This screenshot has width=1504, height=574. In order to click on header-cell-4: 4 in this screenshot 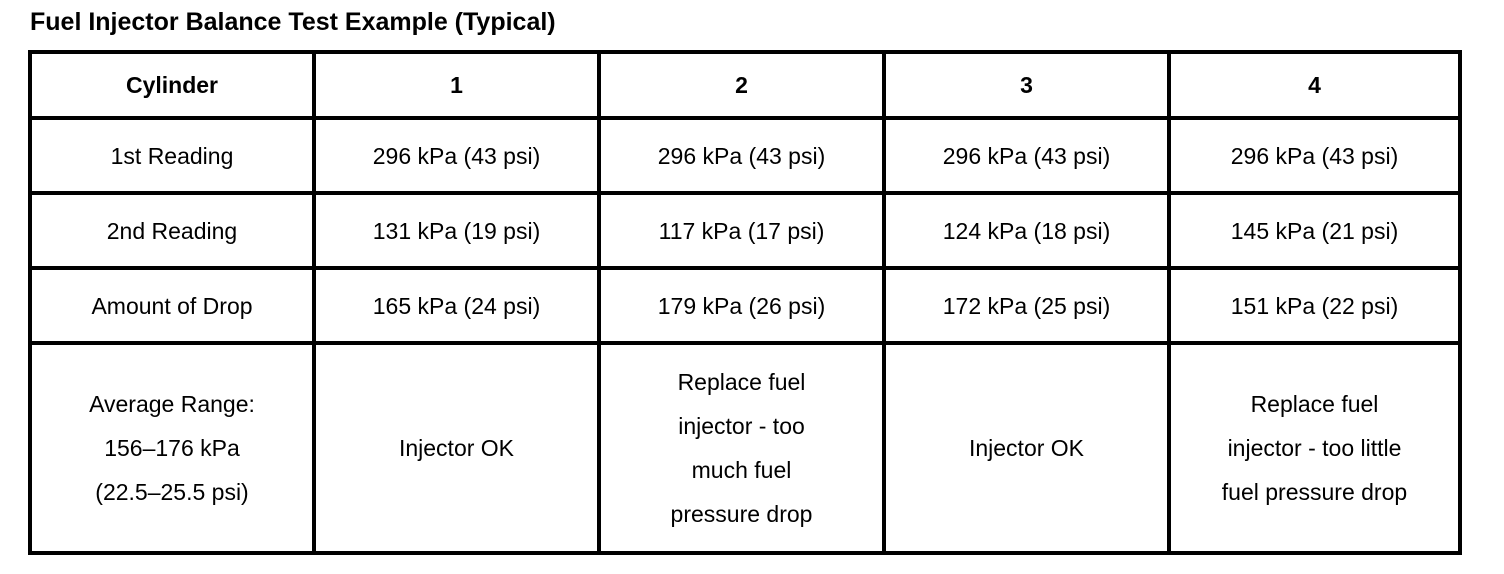, I will do `click(1314, 85)`.